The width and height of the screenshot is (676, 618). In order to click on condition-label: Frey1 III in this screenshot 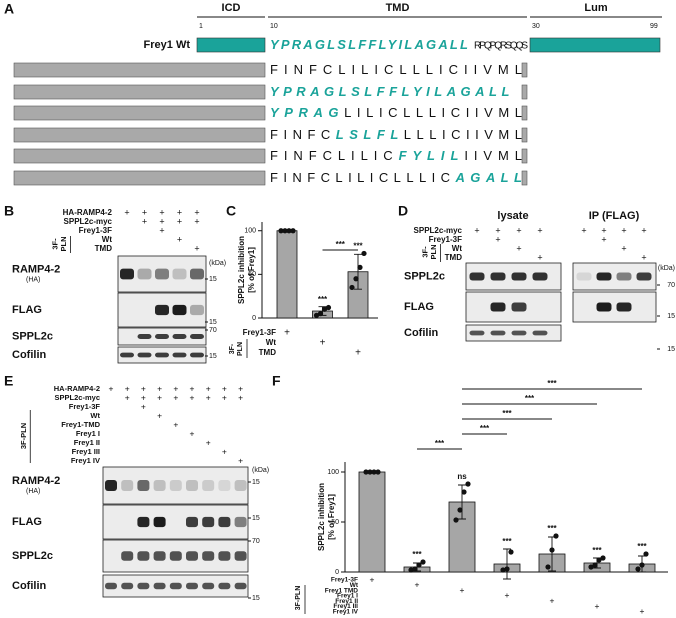, I will do `click(345, 606)`.